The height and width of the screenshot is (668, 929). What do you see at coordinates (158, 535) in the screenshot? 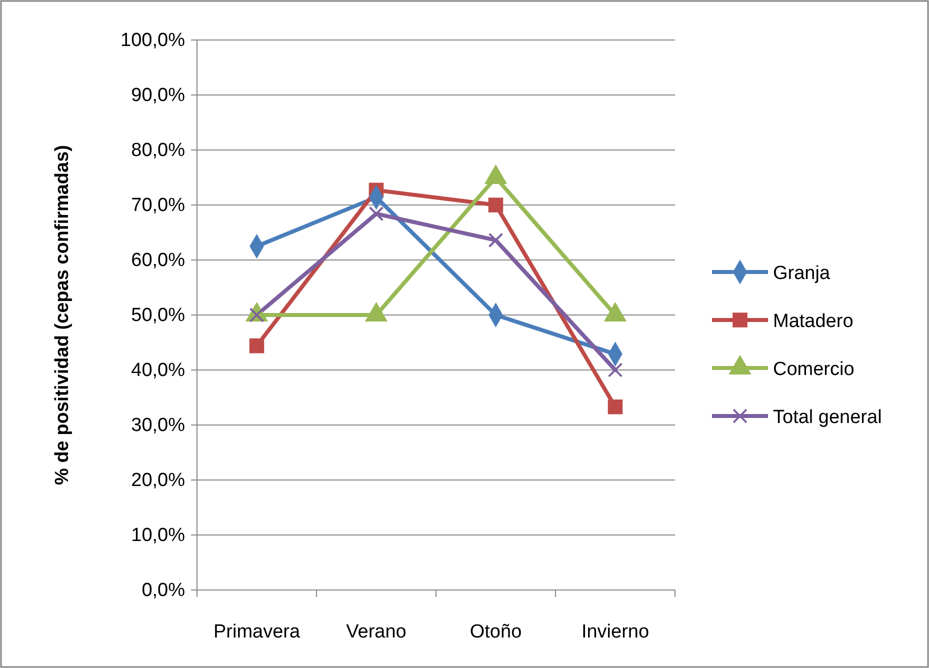
I see `y-tick-label: 10,0%` at bounding box center [158, 535].